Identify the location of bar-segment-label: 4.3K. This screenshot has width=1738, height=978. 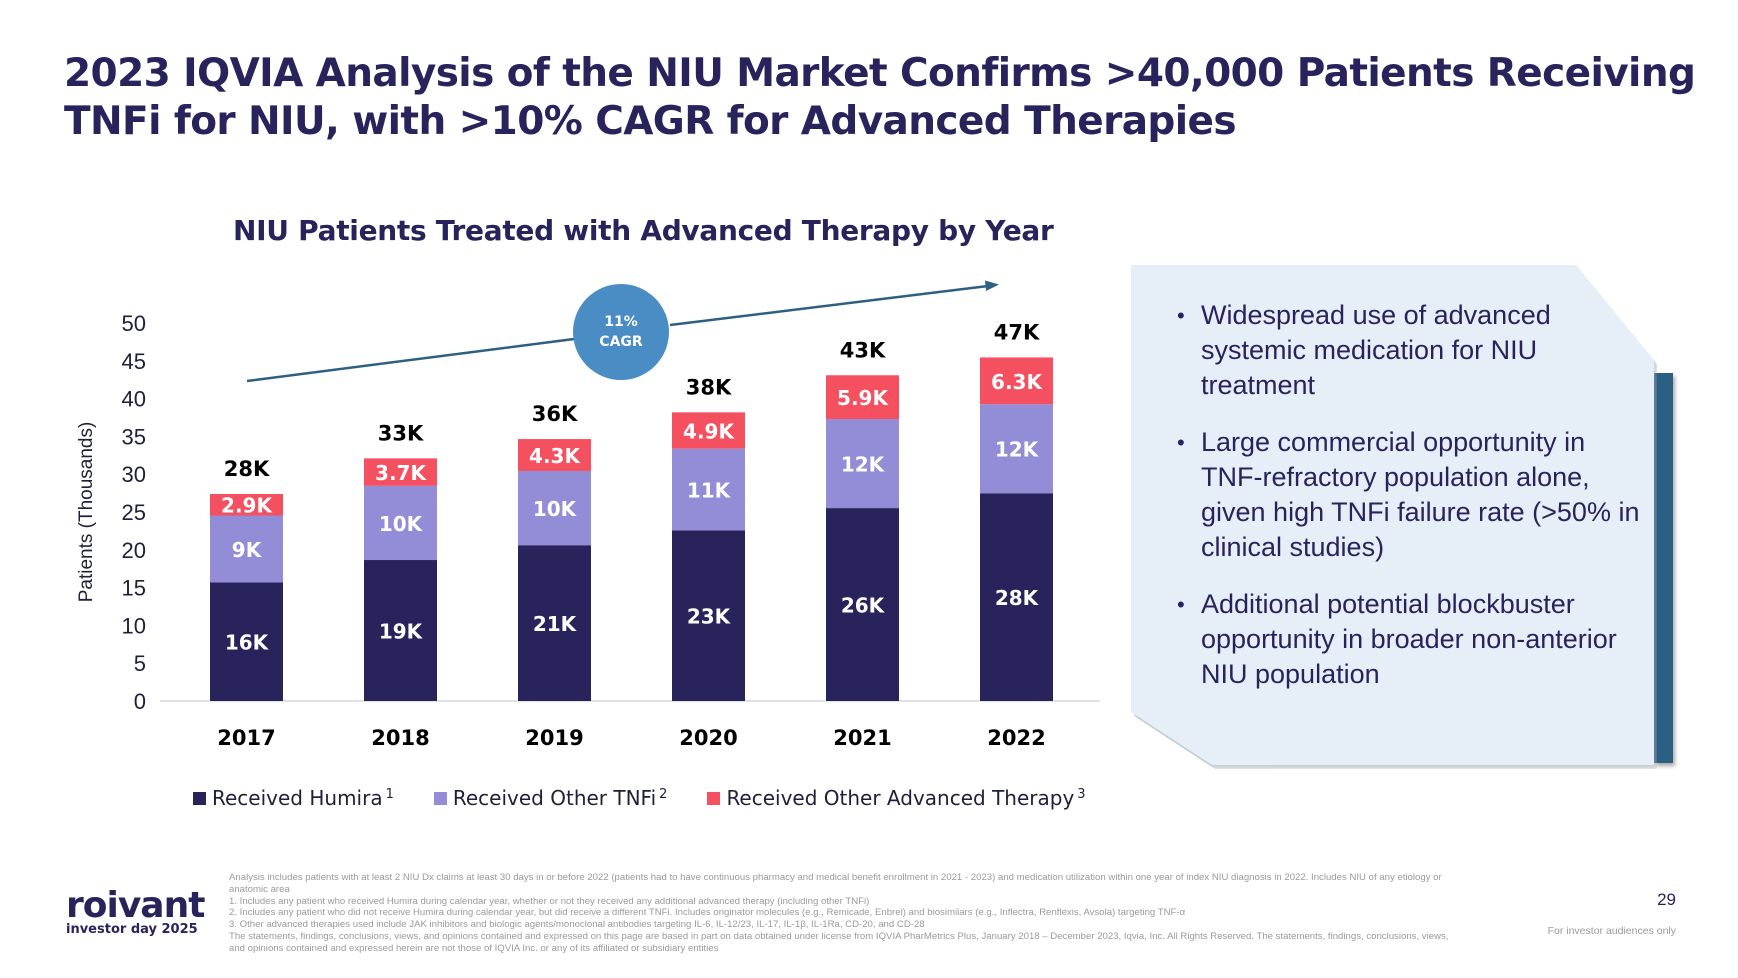
(555, 456).